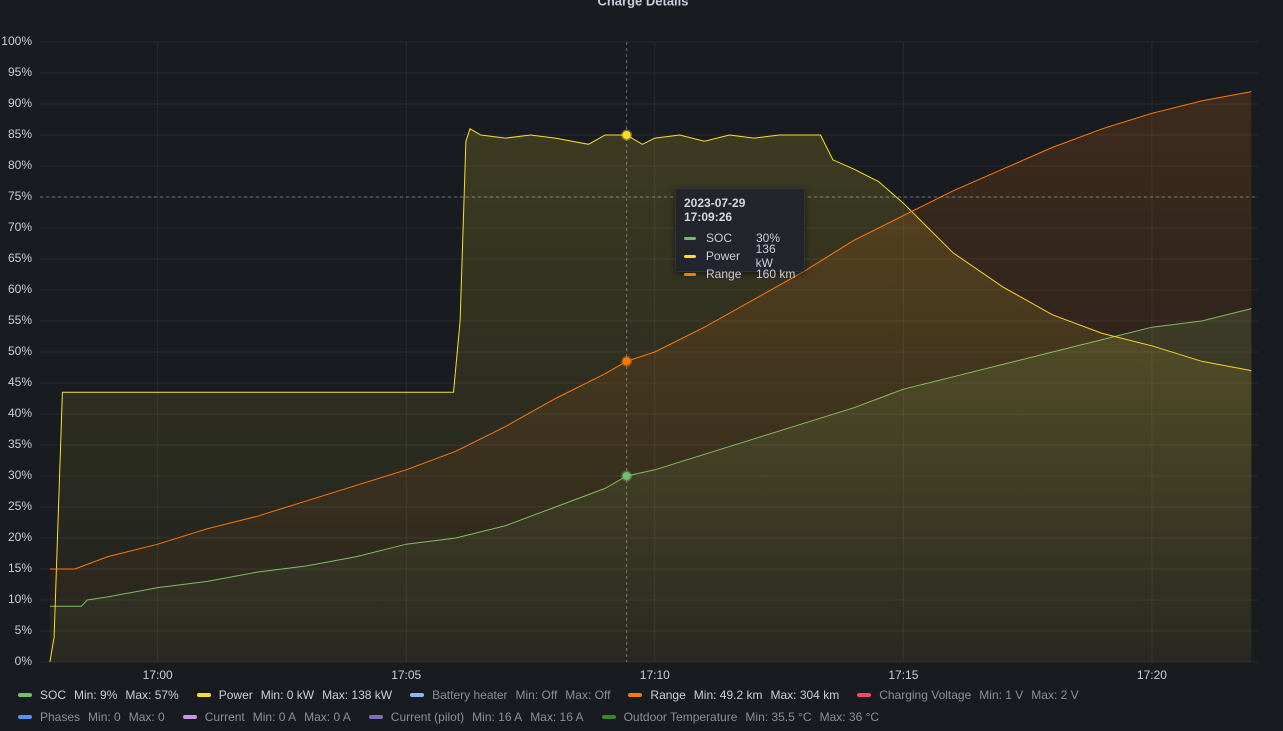 The image size is (1283, 731). Describe the element at coordinates (655, 675) in the screenshot. I see `x-tick-label: 17:10` at that location.